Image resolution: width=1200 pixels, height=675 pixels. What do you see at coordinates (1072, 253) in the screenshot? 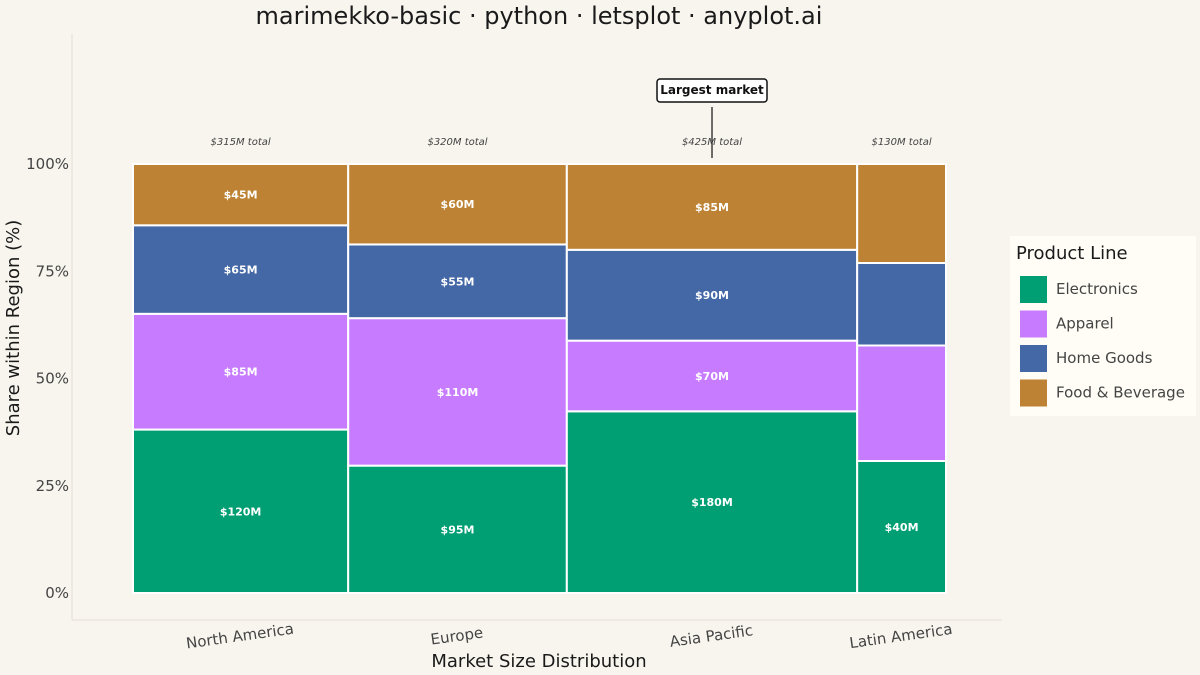
I see `legend-title: Product Line` at bounding box center [1072, 253].